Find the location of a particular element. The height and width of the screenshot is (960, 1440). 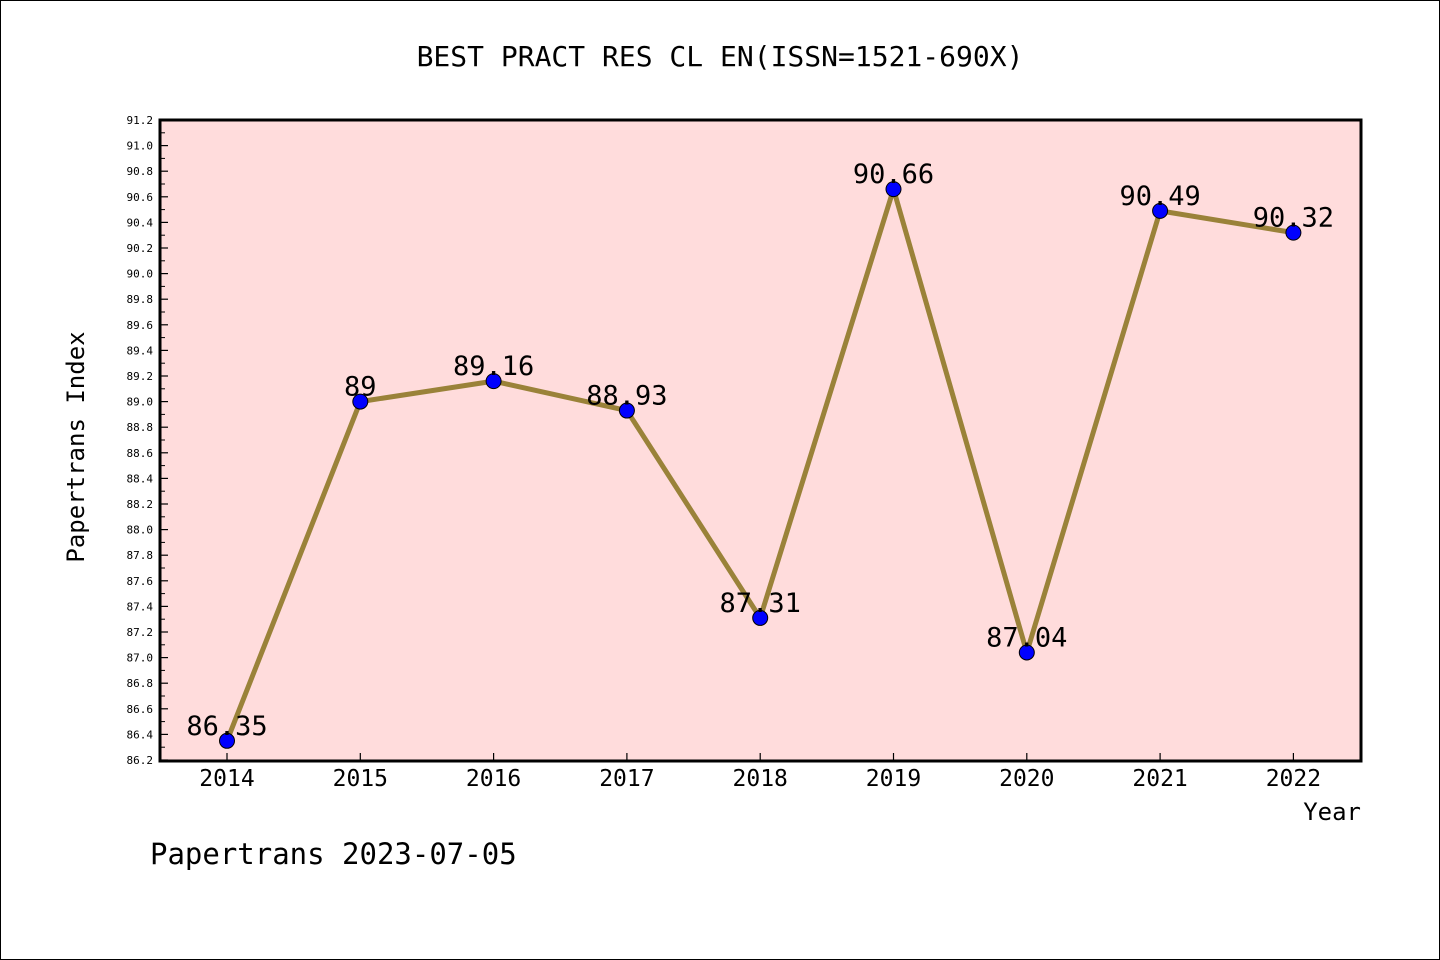

y-tick-label: 86.8 is located at coordinates (140, 683).